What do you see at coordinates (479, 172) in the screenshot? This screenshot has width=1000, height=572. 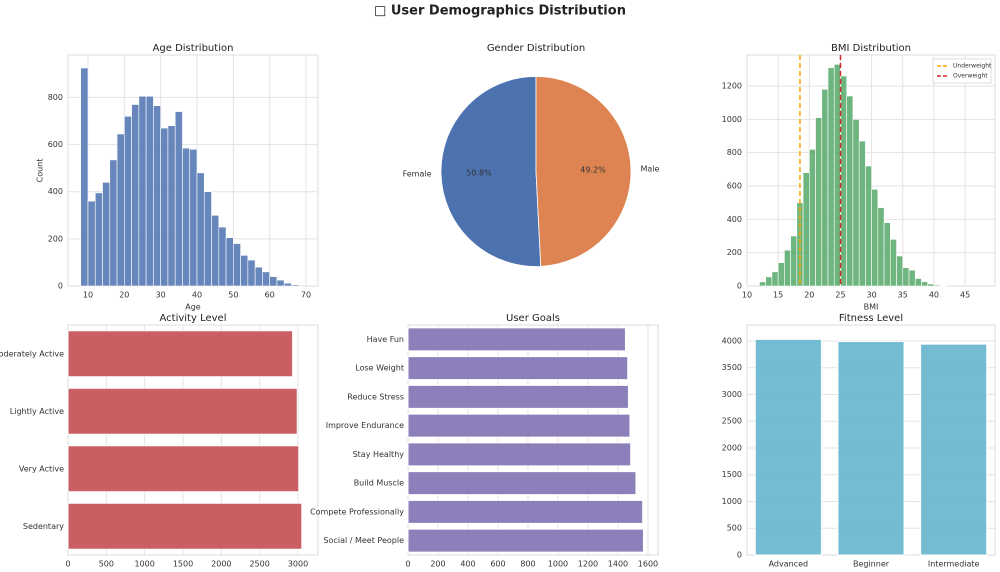 I see `slice-percent: 50.8%` at bounding box center [479, 172].